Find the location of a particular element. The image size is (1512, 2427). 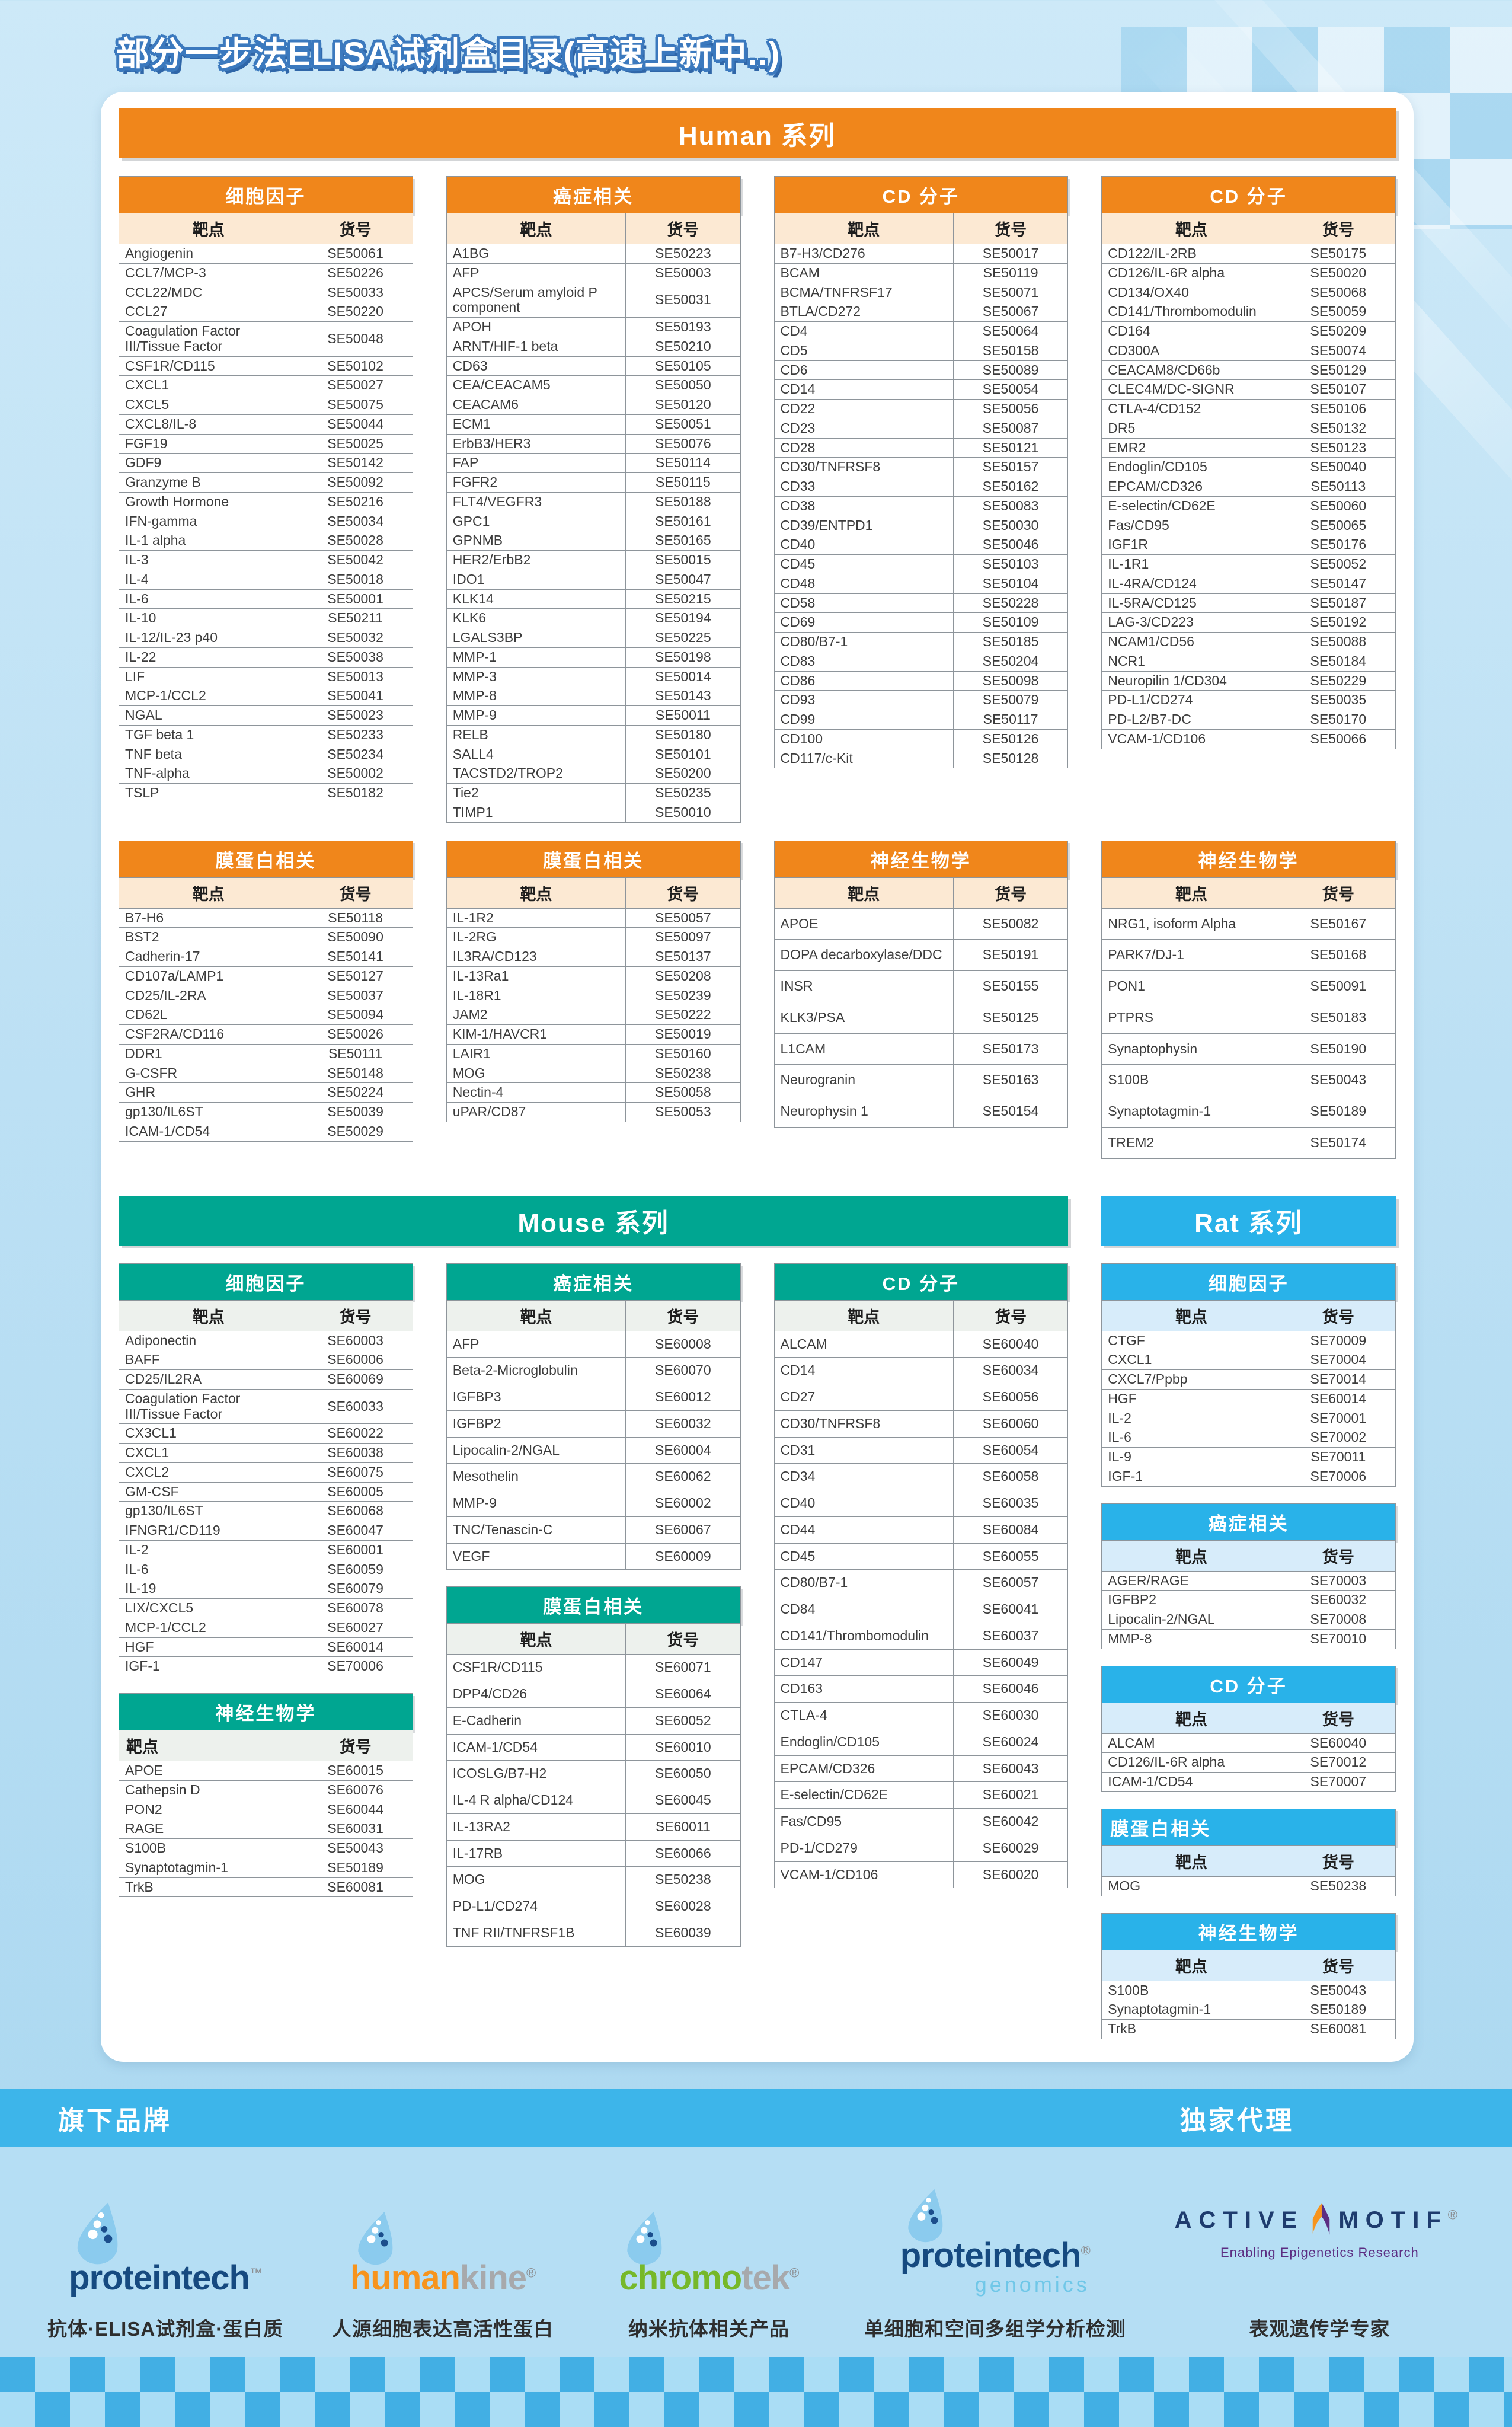

table-row: CXCL1 SE50027 is located at coordinates (265, 385).